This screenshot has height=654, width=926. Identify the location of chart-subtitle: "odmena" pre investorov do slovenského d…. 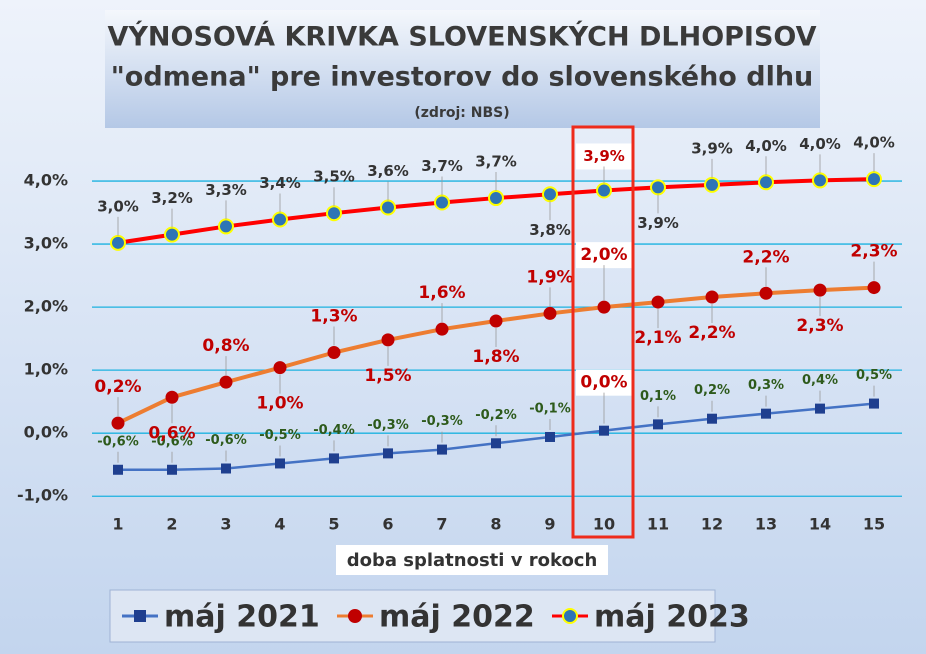
(462, 77).